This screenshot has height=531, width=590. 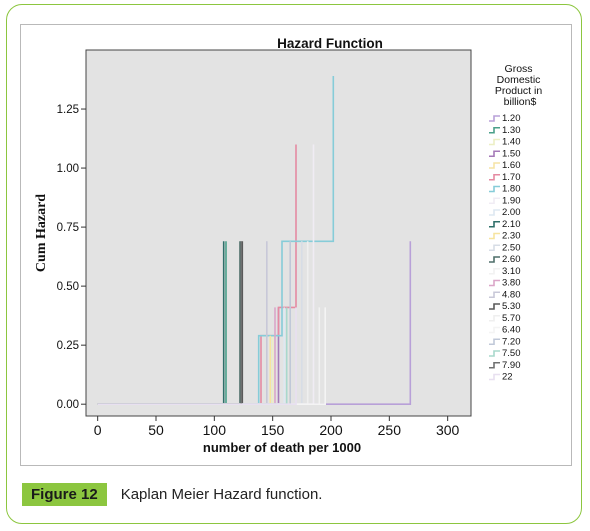 I want to click on legend-label: 1.20, so click(x=511, y=118).